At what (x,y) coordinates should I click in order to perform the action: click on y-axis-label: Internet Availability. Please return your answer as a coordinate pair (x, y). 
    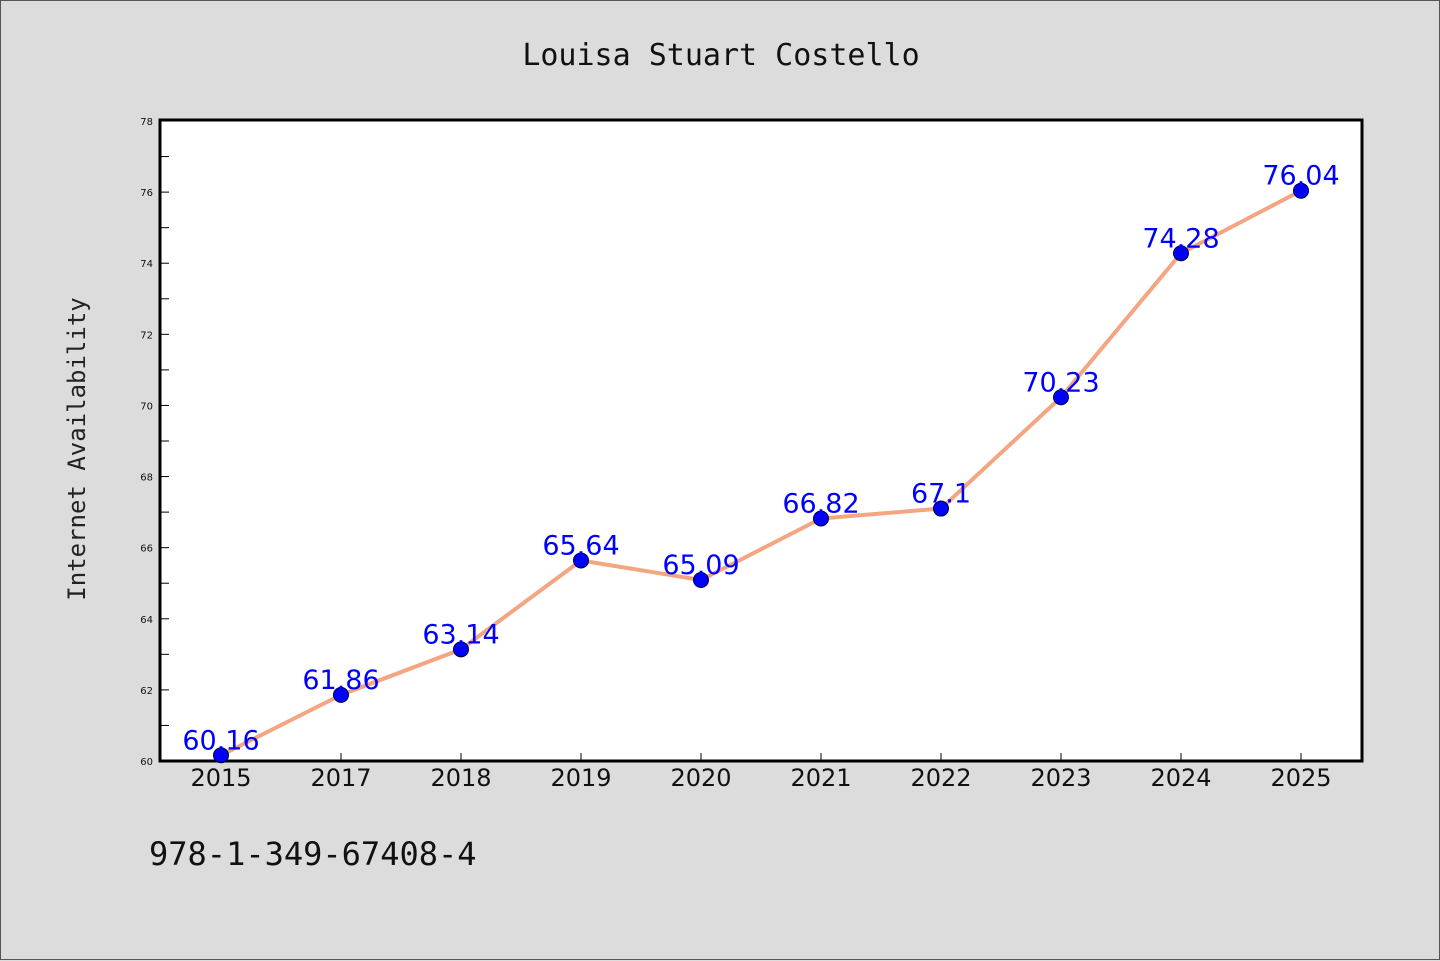
    Looking at the image, I should click on (77, 448).